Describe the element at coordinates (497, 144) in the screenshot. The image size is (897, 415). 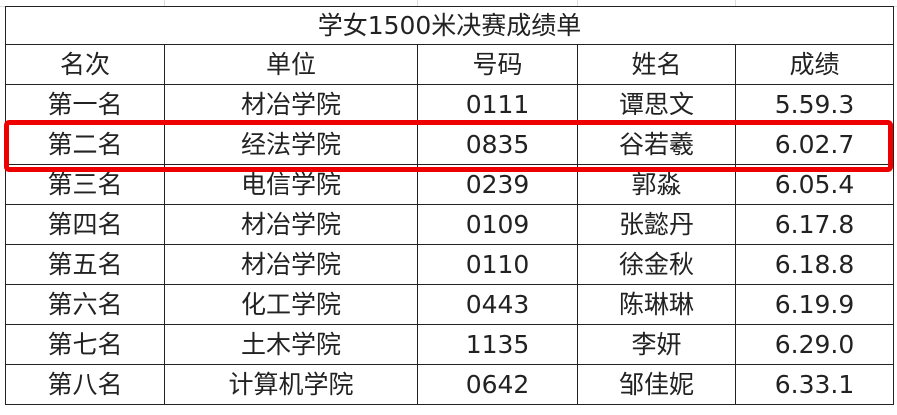
I see `cell-number: 0835` at that location.